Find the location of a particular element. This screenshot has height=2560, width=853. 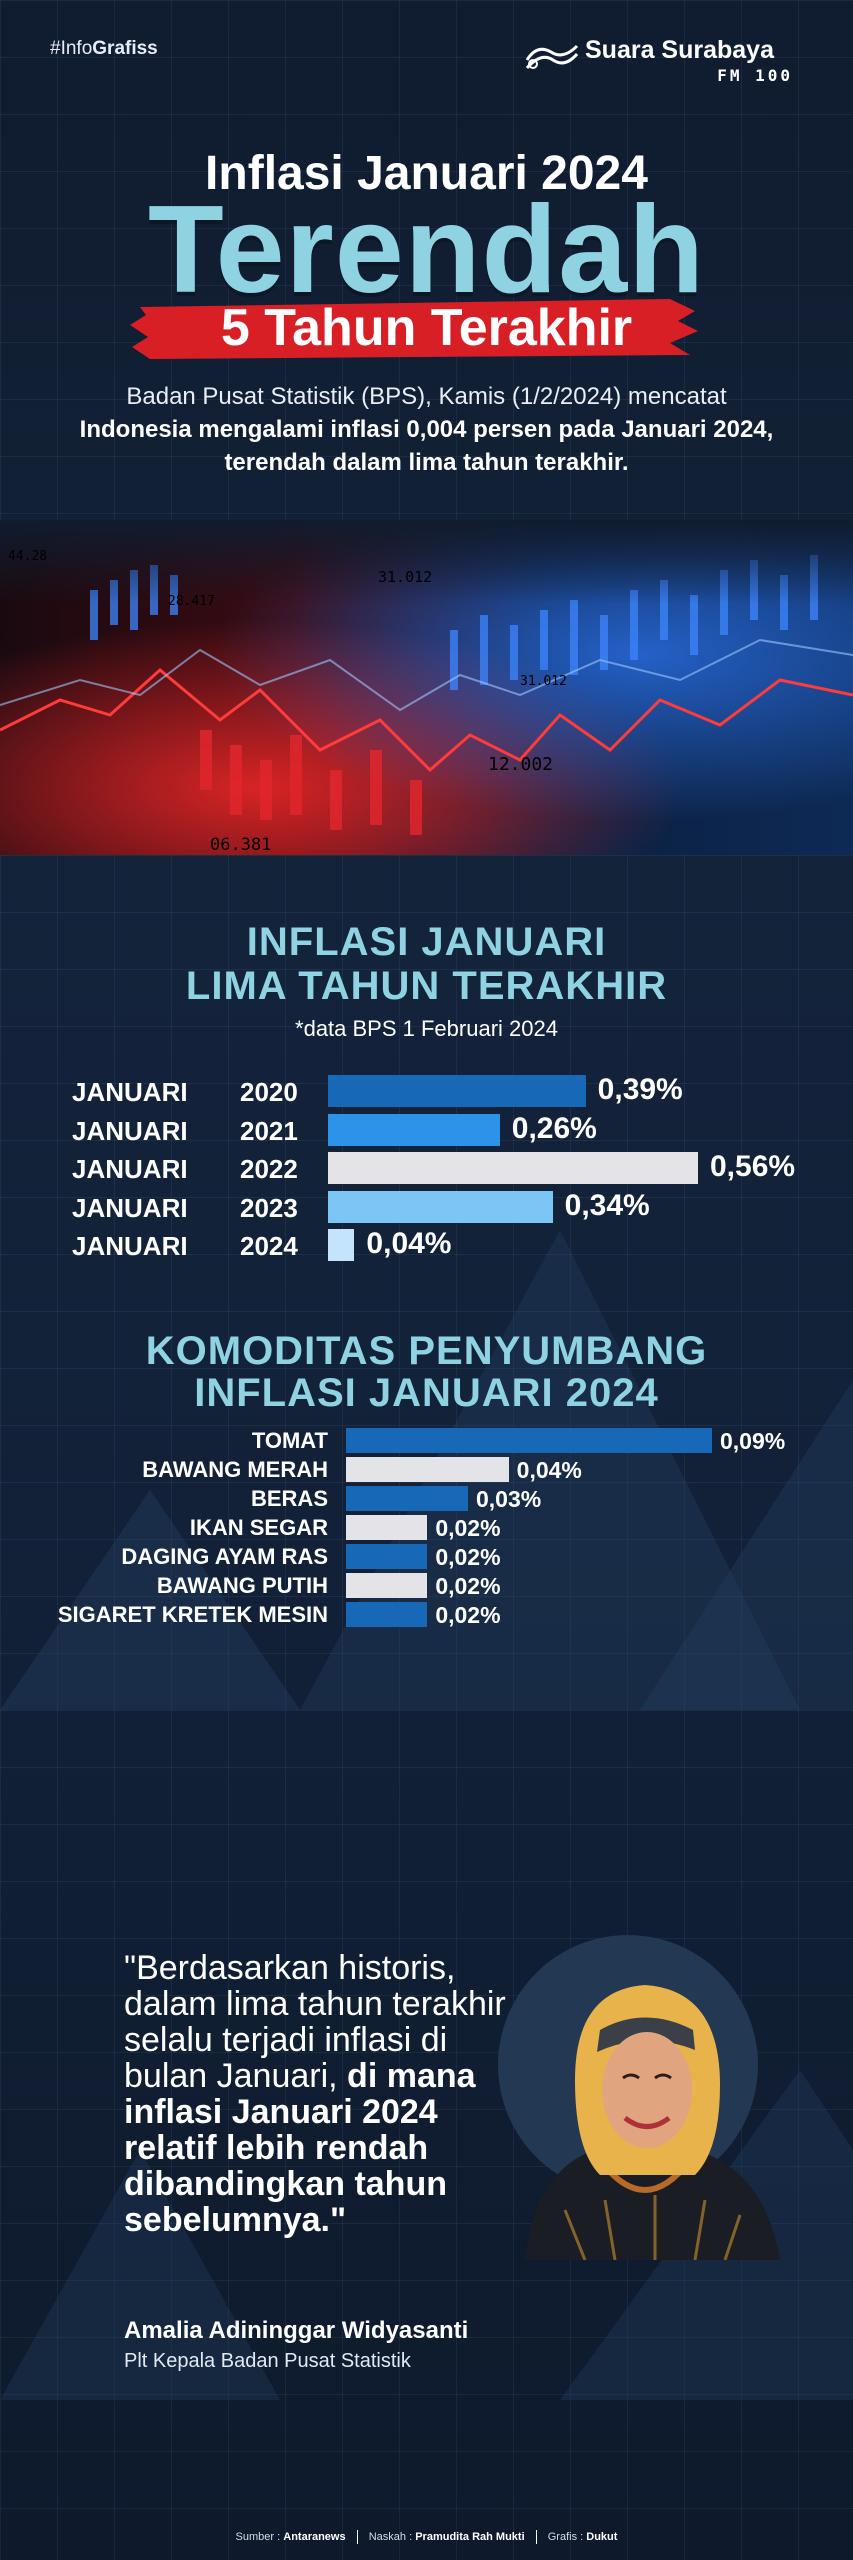

chart-row: TOMAT 0,09% is located at coordinates (426, 1440).